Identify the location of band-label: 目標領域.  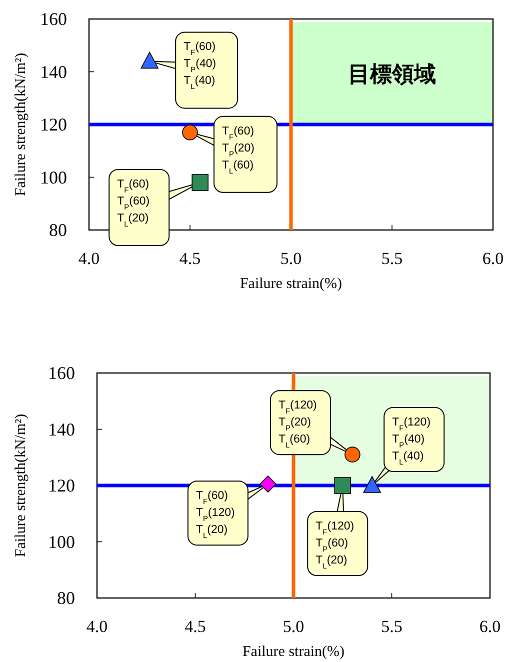
(392, 73).